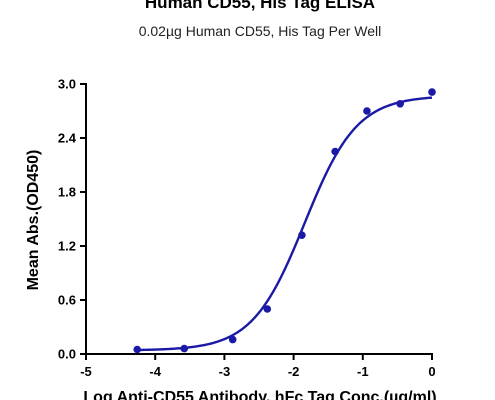 The width and height of the screenshot is (495, 400). I want to click on y-axis-label: Mean Abs.(OD450), so click(33, 220).